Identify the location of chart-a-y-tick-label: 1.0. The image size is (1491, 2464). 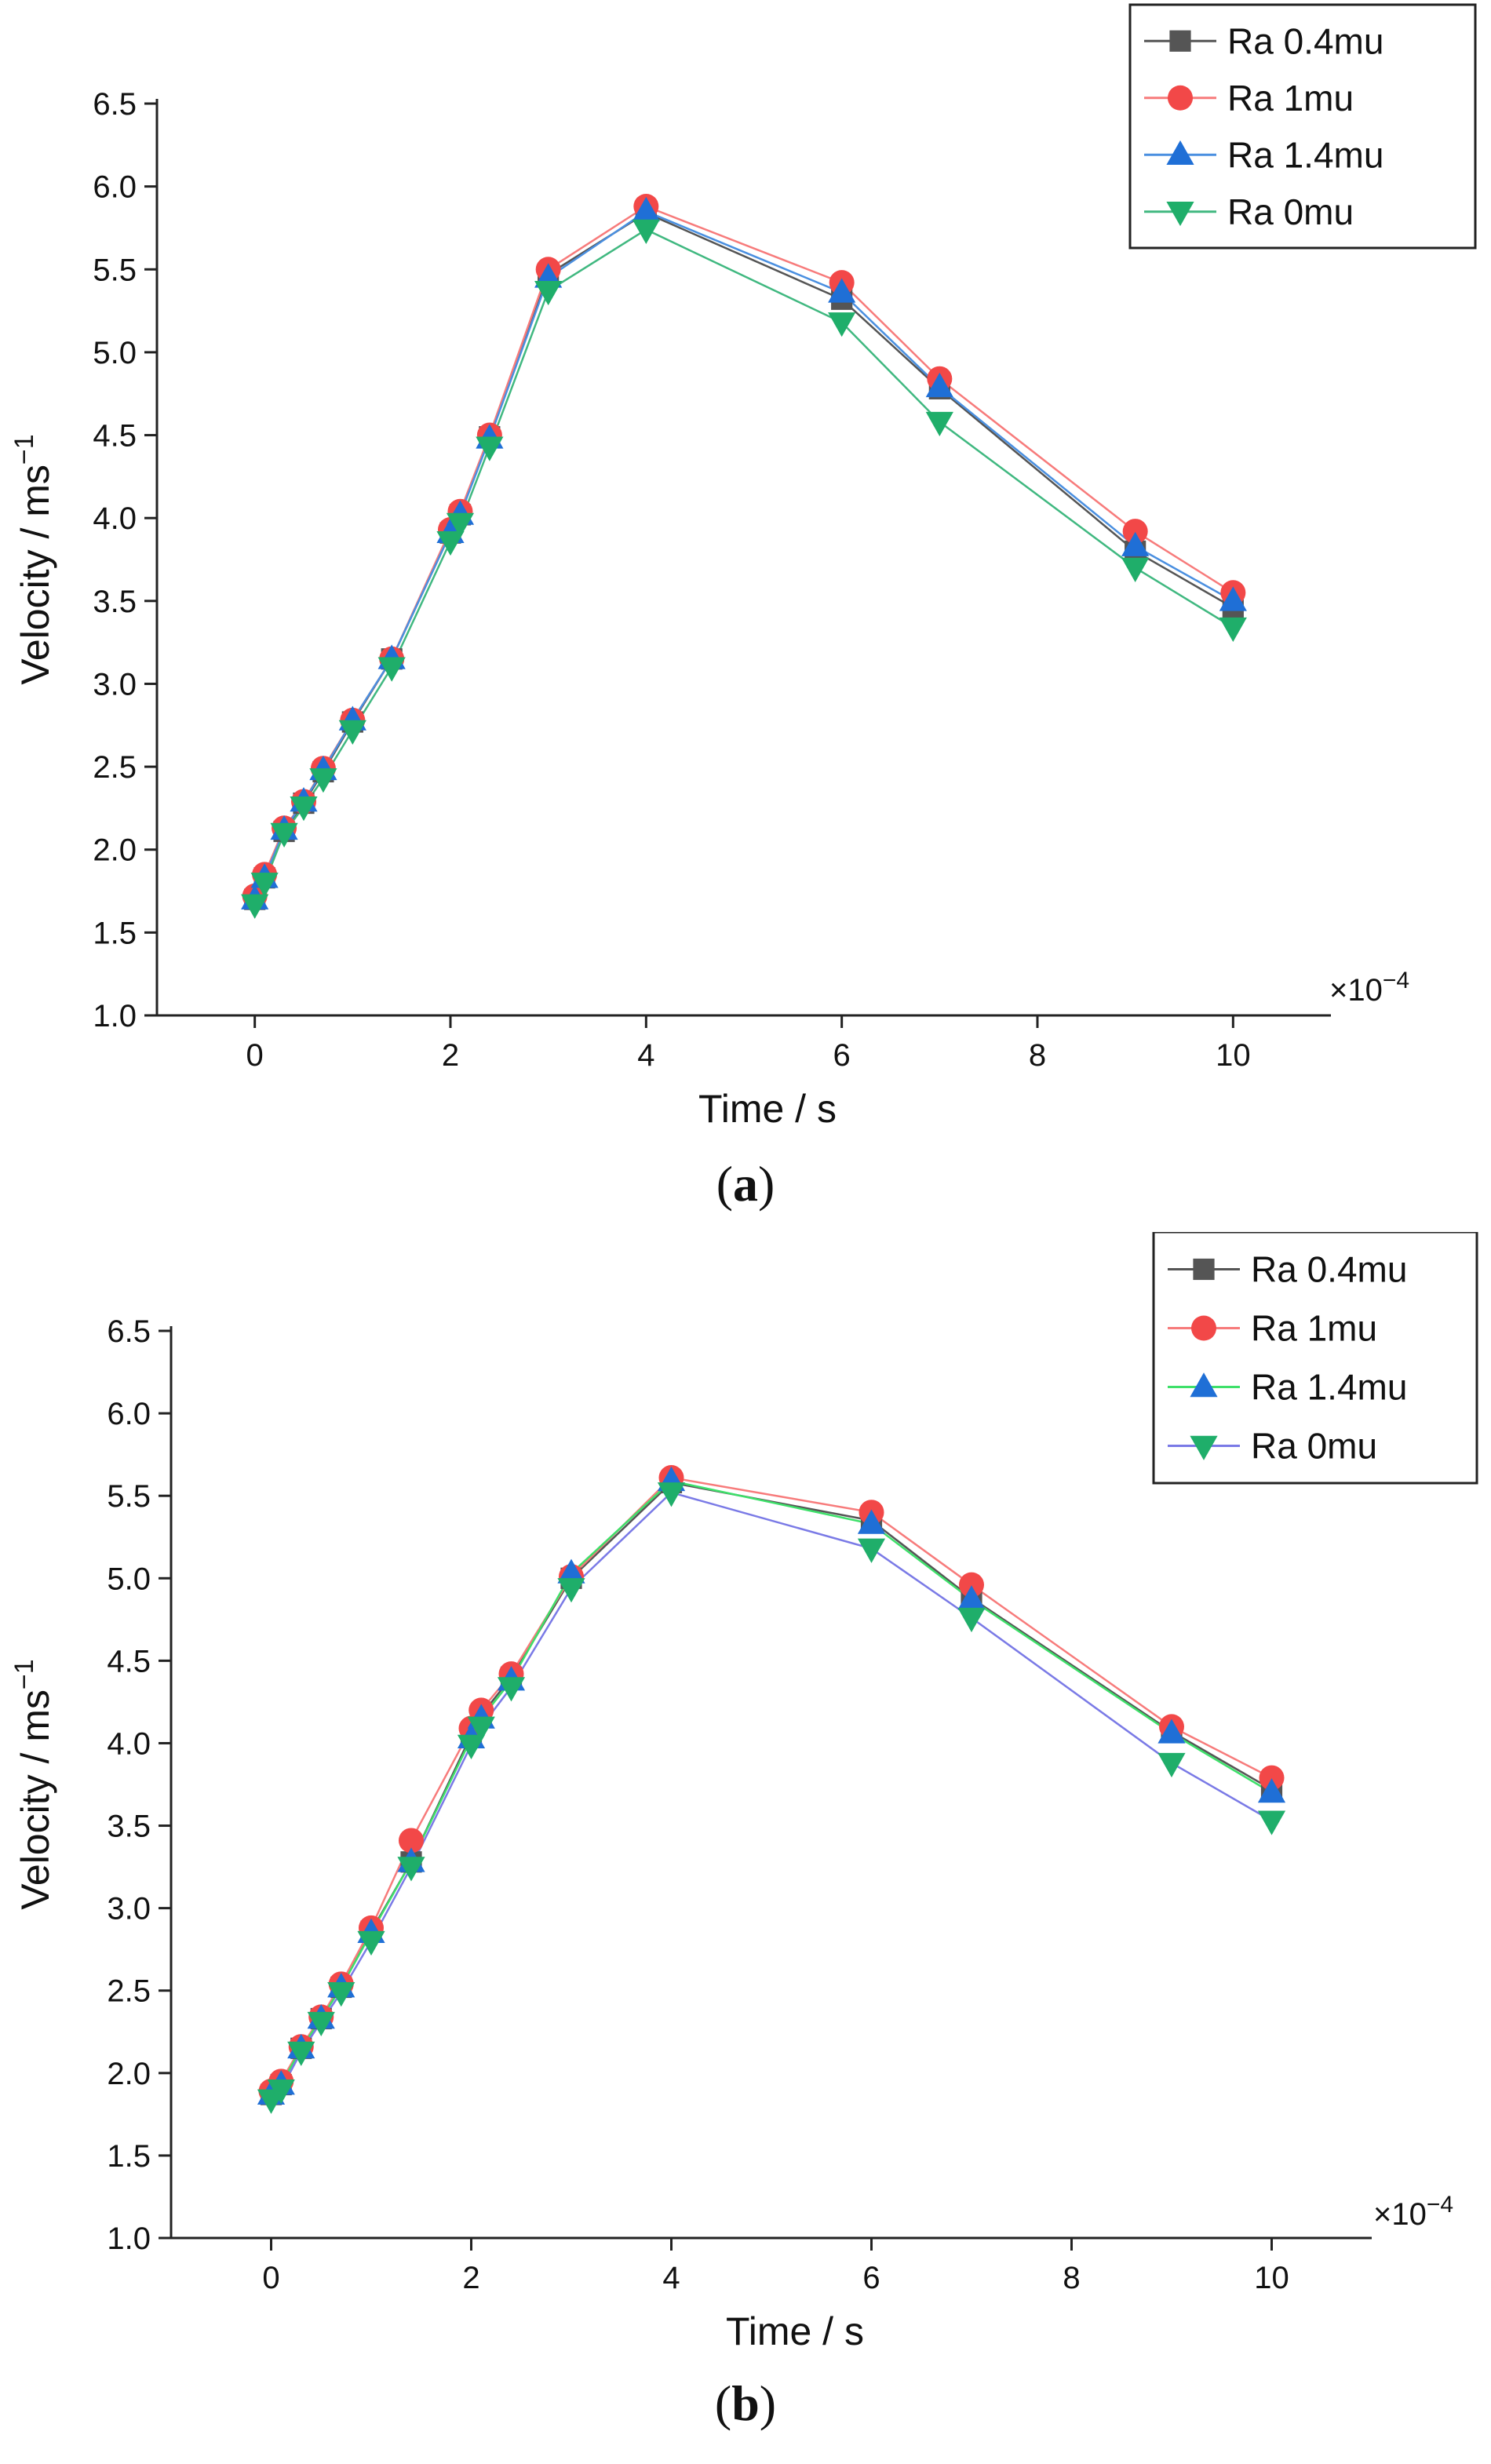
(115, 1016).